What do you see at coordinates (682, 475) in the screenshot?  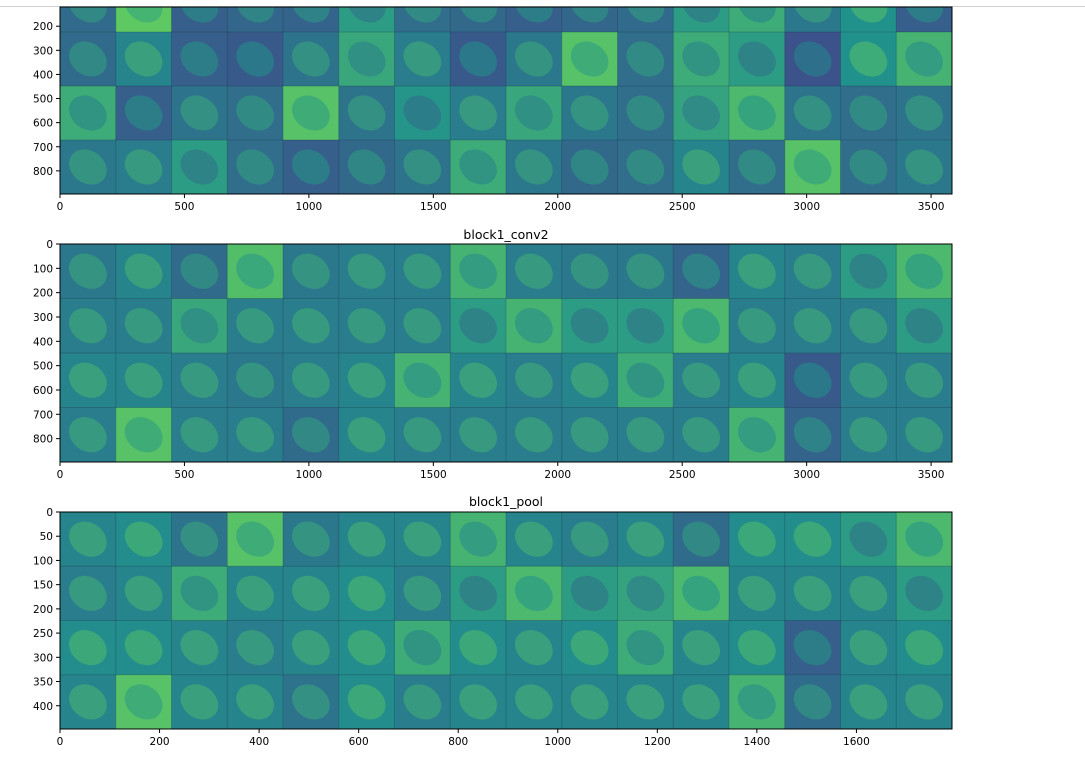 I see `x-tick-label: 2500` at bounding box center [682, 475].